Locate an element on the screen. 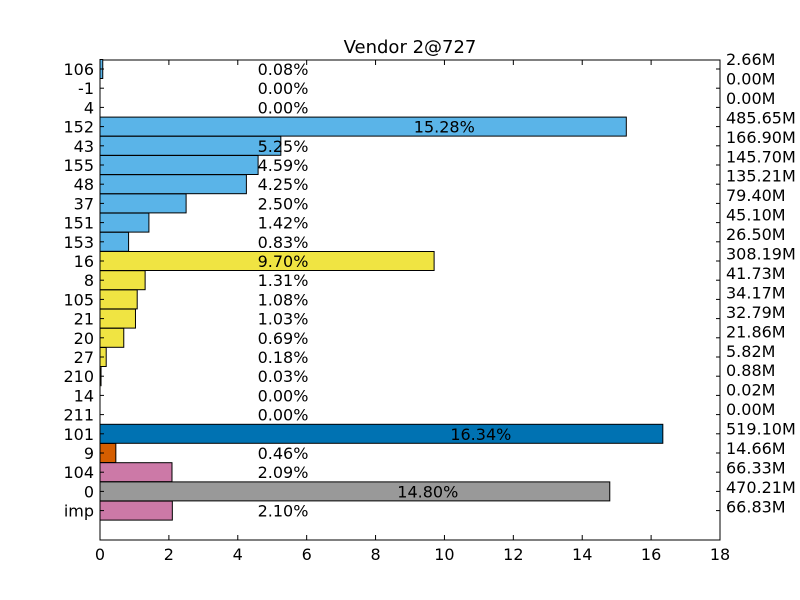 The width and height of the screenshot is (800, 600). right-axis-label: 21.86M is located at coordinates (756, 331).